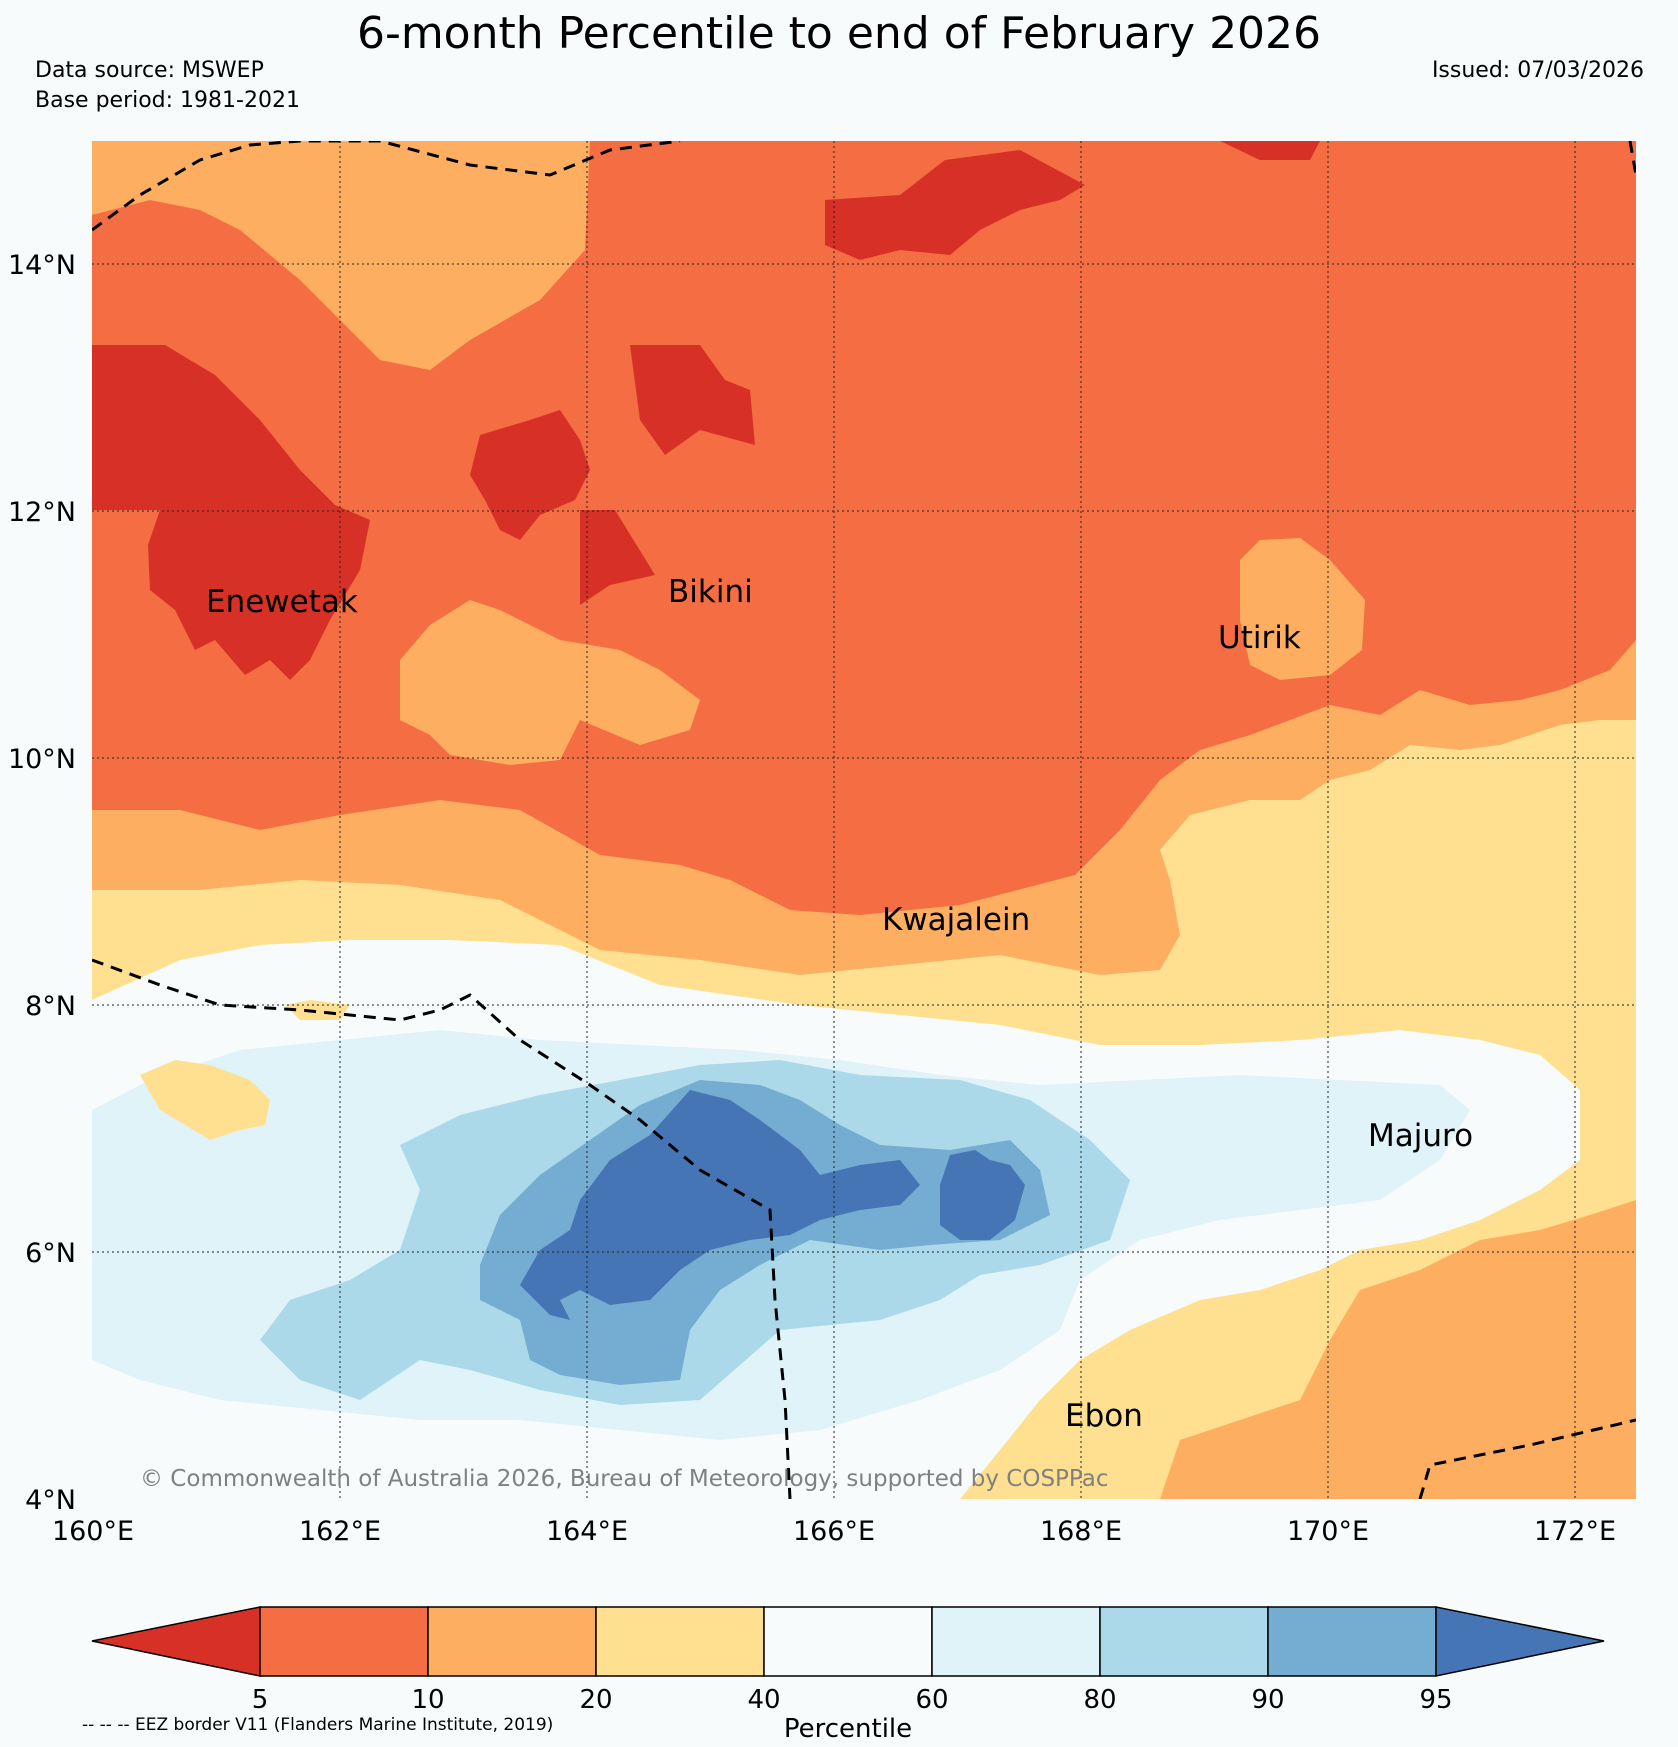  I want to click on colorbar-tick-60: 60, so click(931, 1700).